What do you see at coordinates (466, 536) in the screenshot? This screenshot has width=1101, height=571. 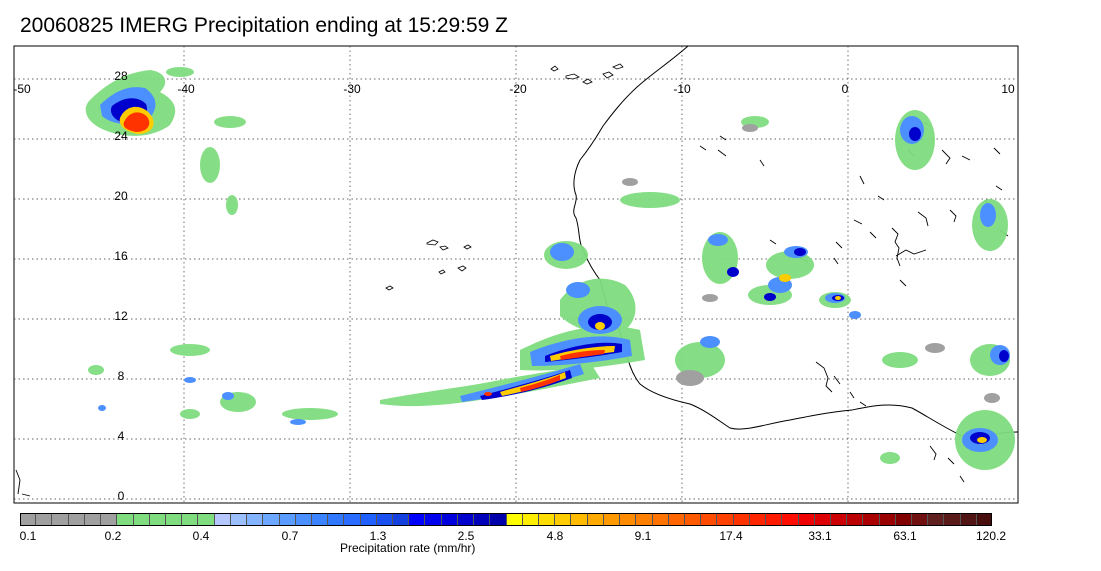 I see `colorbar-tick-label: 2.5` at bounding box center [466, 536].